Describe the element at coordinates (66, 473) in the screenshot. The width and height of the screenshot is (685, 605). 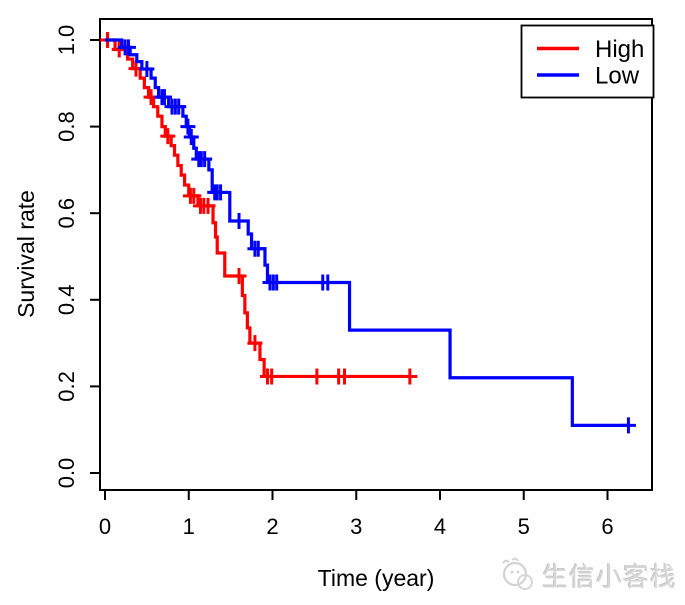
I see `y-axis-tick-label: 0.0` at that location.